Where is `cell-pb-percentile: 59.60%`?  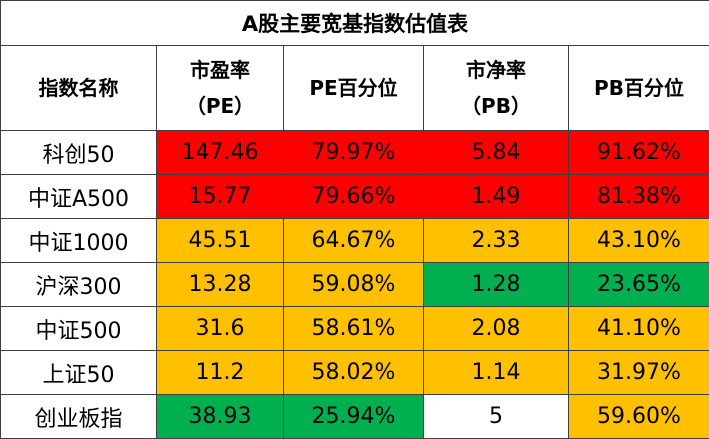 cell-pb-percentile: 59.60% is located at coordinates (639, 417).